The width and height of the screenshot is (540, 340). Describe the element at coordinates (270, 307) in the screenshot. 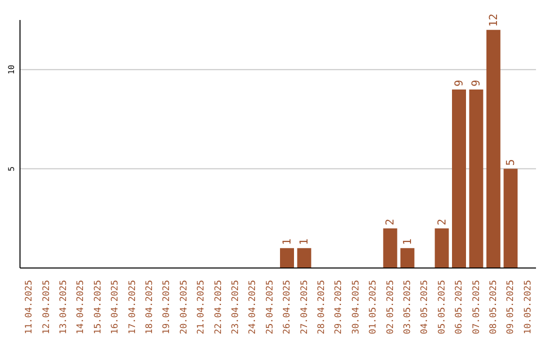

I see `x-tick-label: 25.04.2025` at that location.